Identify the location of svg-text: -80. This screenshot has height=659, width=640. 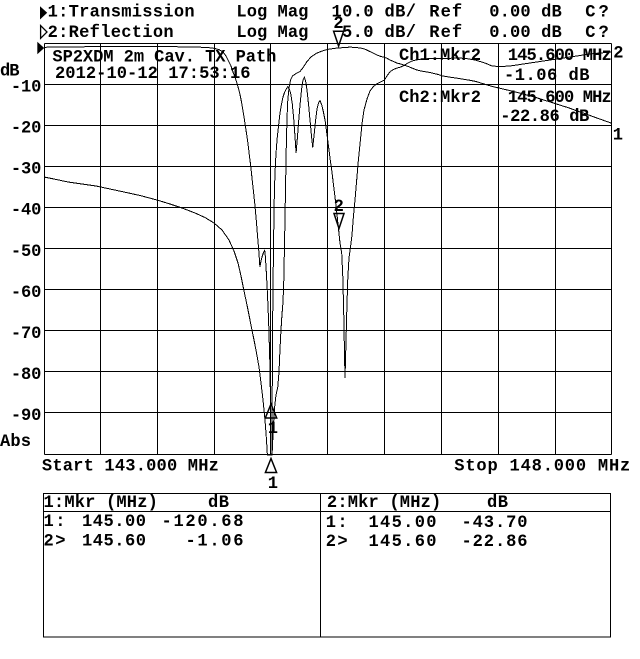
(26, 375).